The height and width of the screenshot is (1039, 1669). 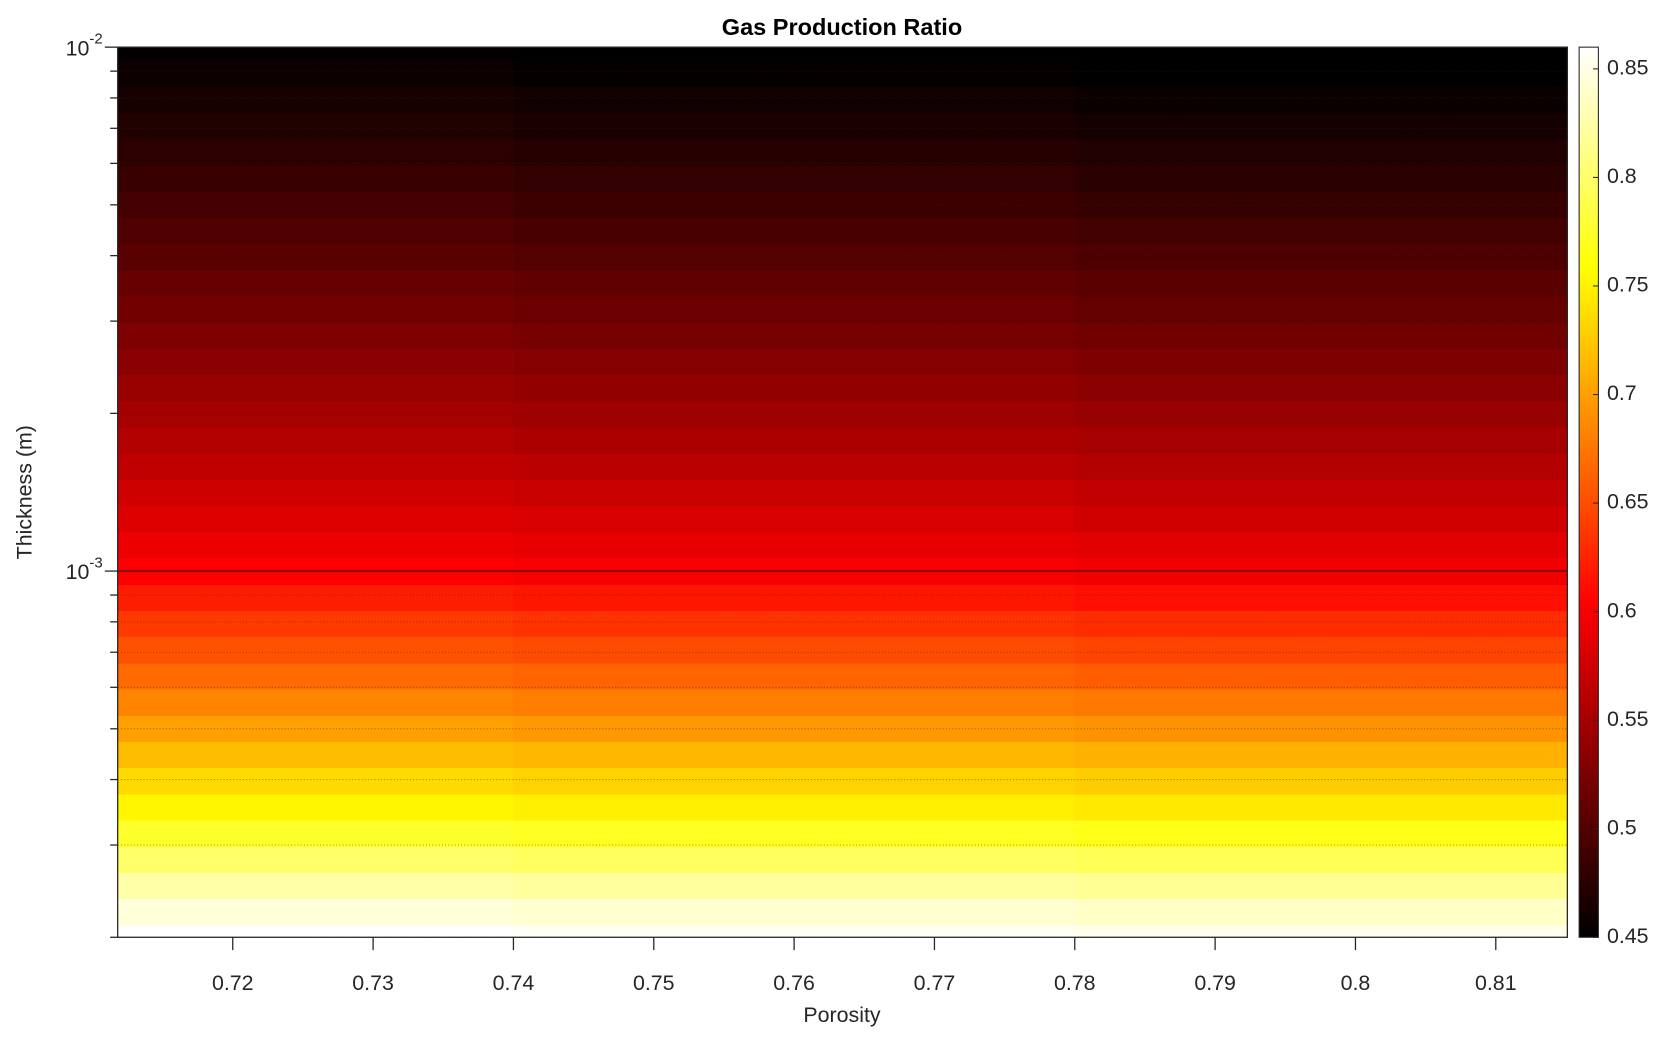 I want to click on colorbar-tick-label: 0.6, so click(x=1622, y=610).